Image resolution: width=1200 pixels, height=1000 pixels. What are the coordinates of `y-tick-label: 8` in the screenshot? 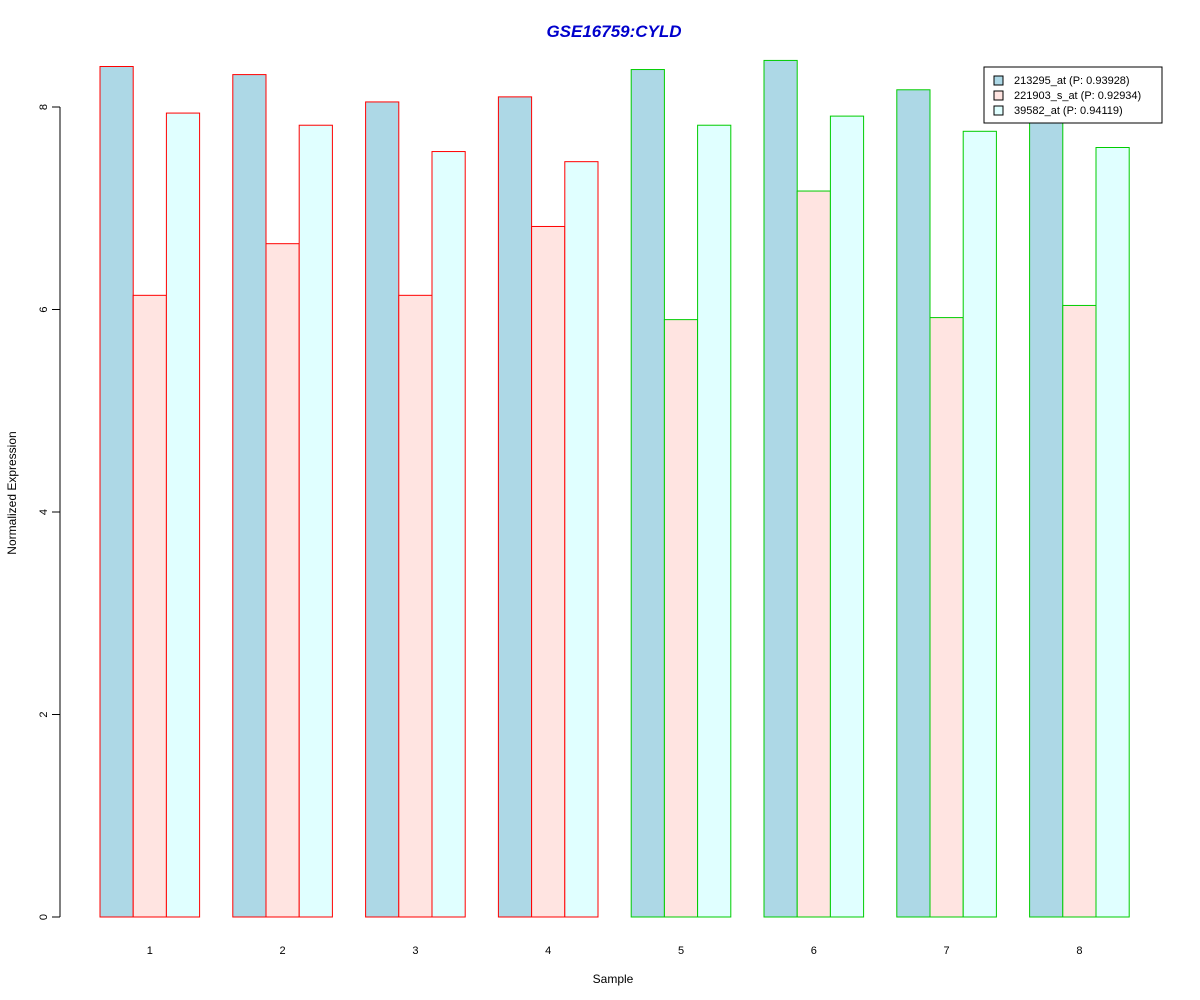 It's located at (44, 107).